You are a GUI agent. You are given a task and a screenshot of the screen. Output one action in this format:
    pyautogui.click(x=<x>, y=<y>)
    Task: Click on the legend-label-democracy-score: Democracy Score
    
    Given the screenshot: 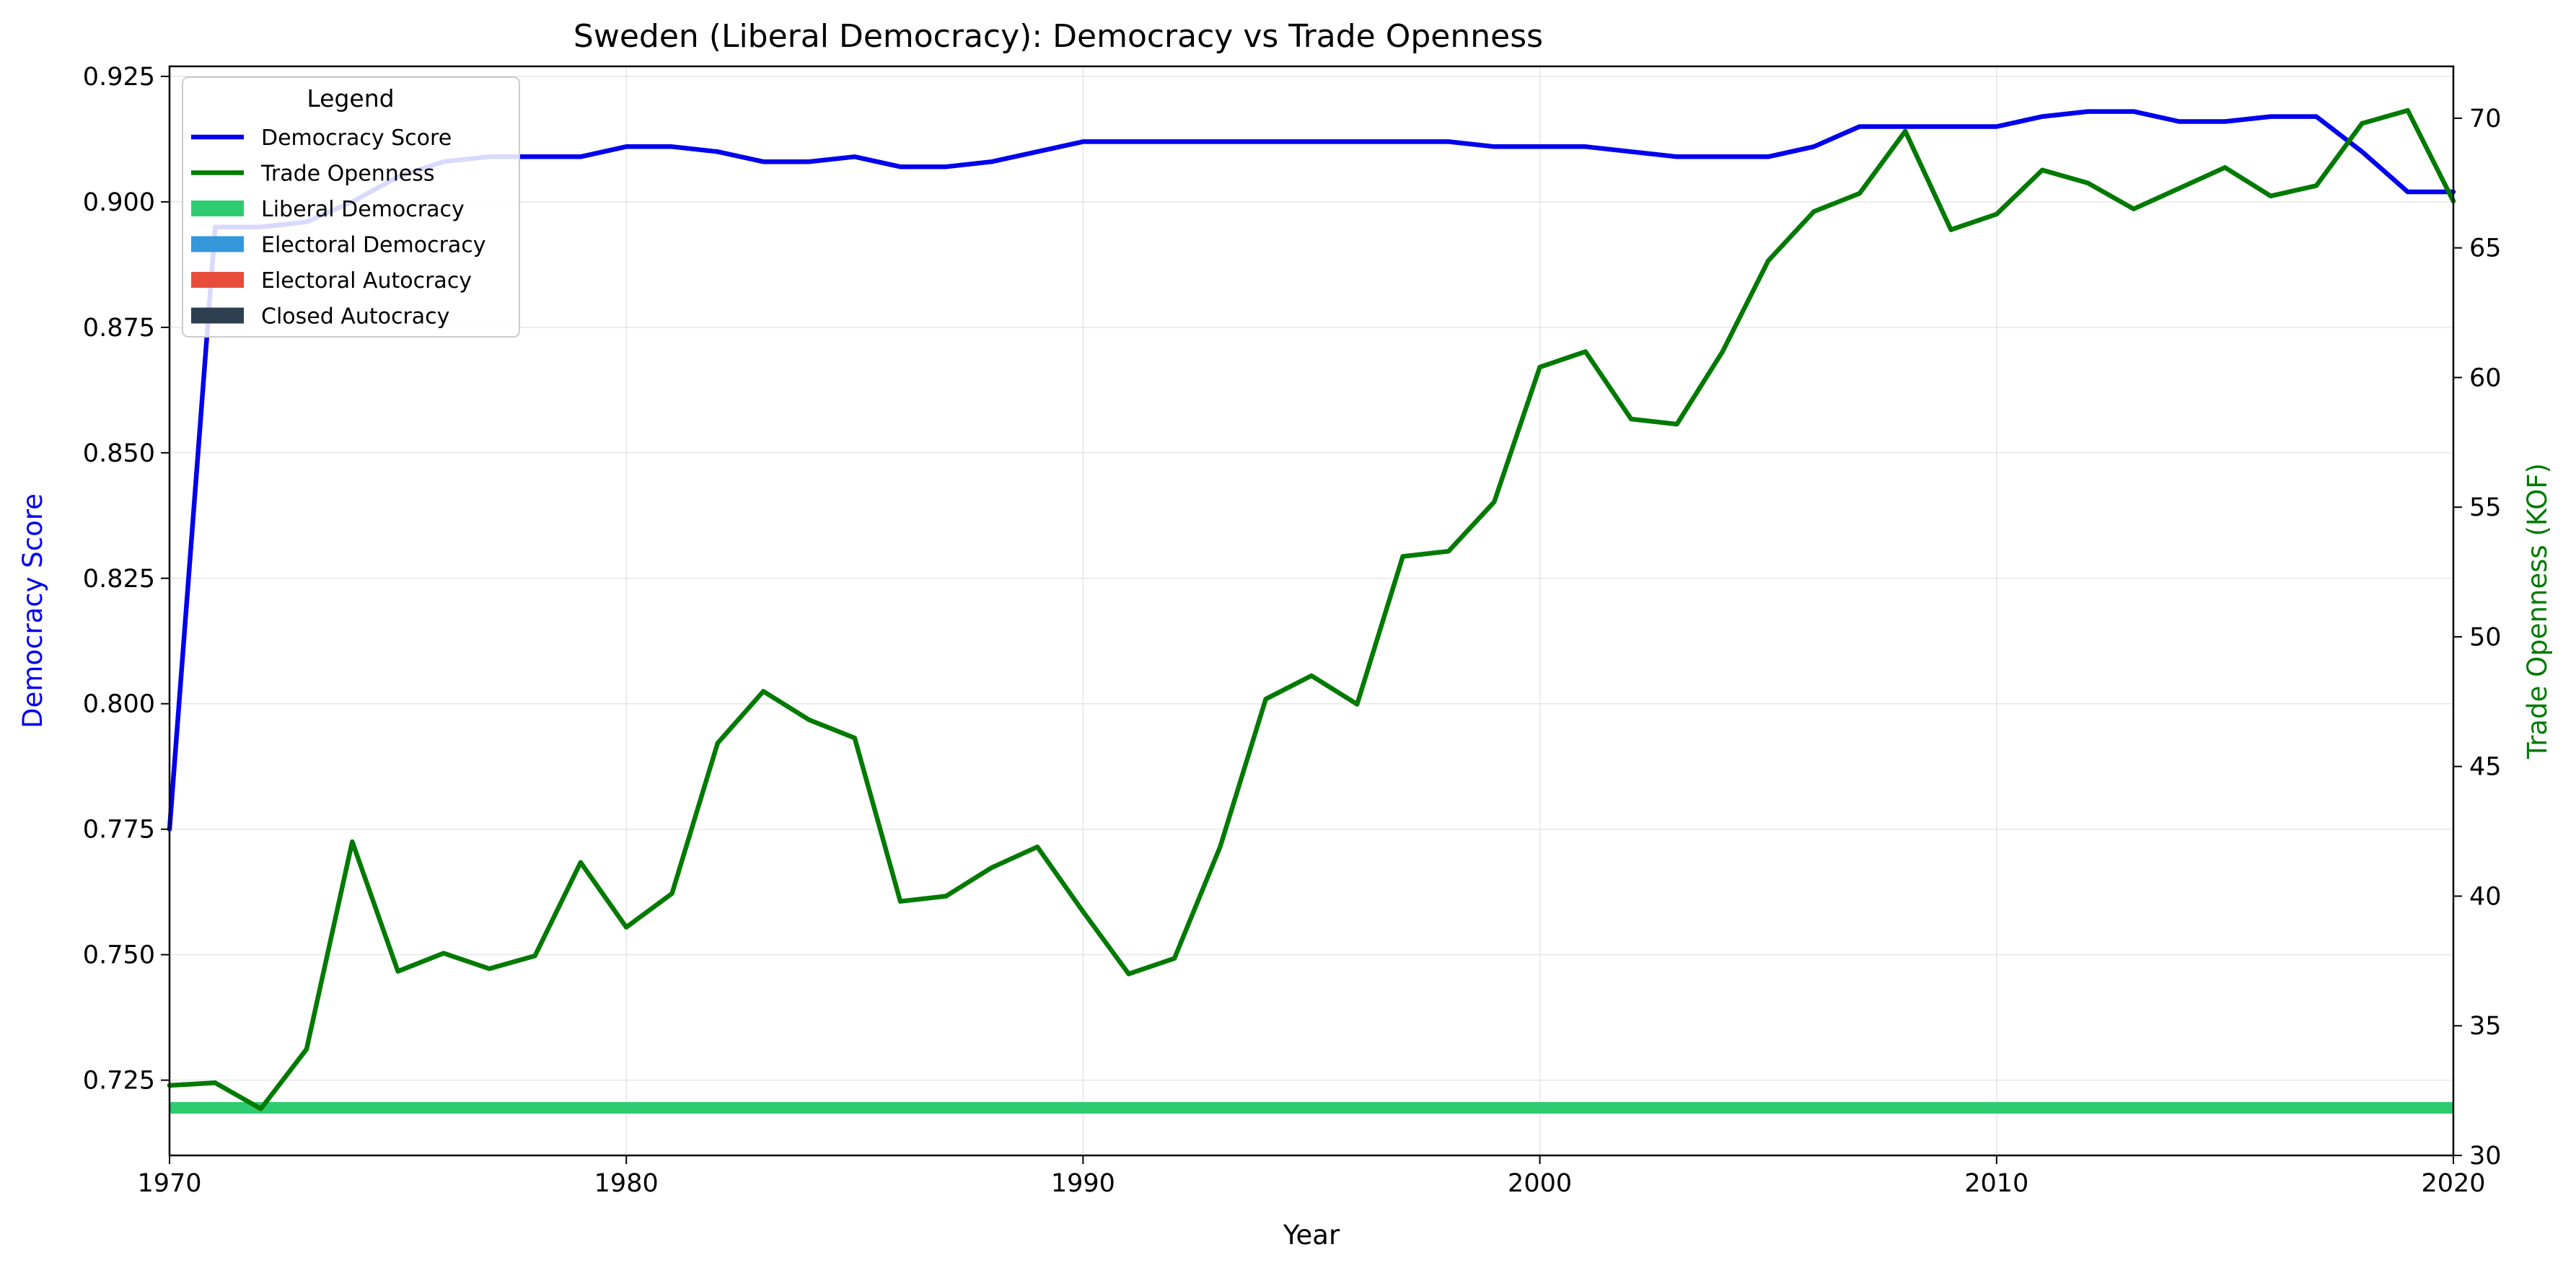 What is the action you would take?
    pyautogui.click(x=356, y=138)
    